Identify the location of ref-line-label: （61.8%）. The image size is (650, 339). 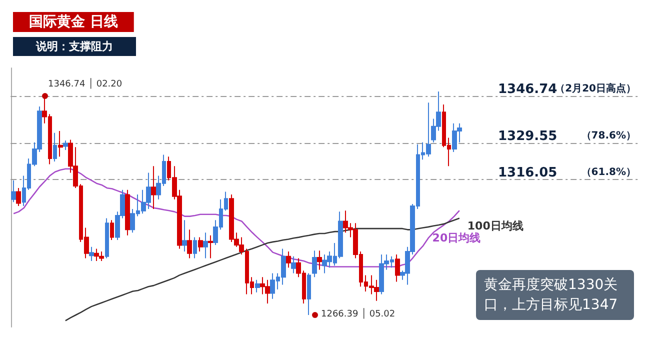
(608, 172).